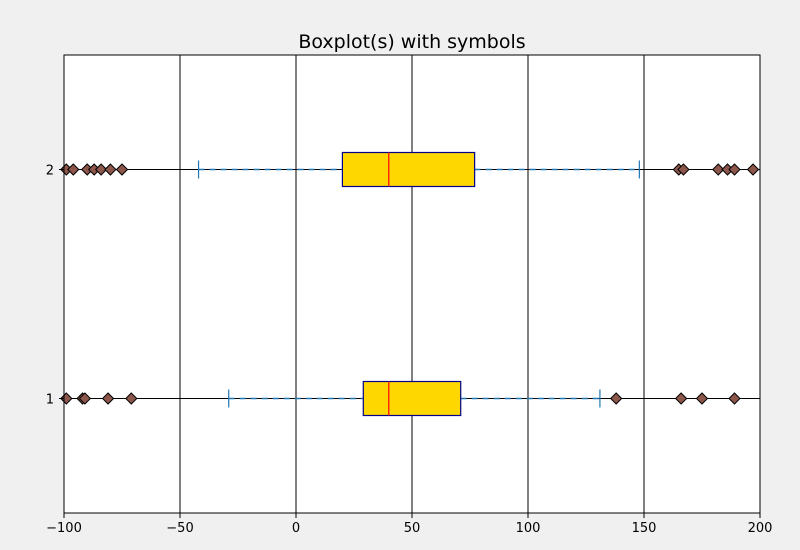 The image size is (800, 550). What do you see at coordinates (50, 400) in the screenshot?
I see `y-tick-label: 1` at bounding box center [50, 400].